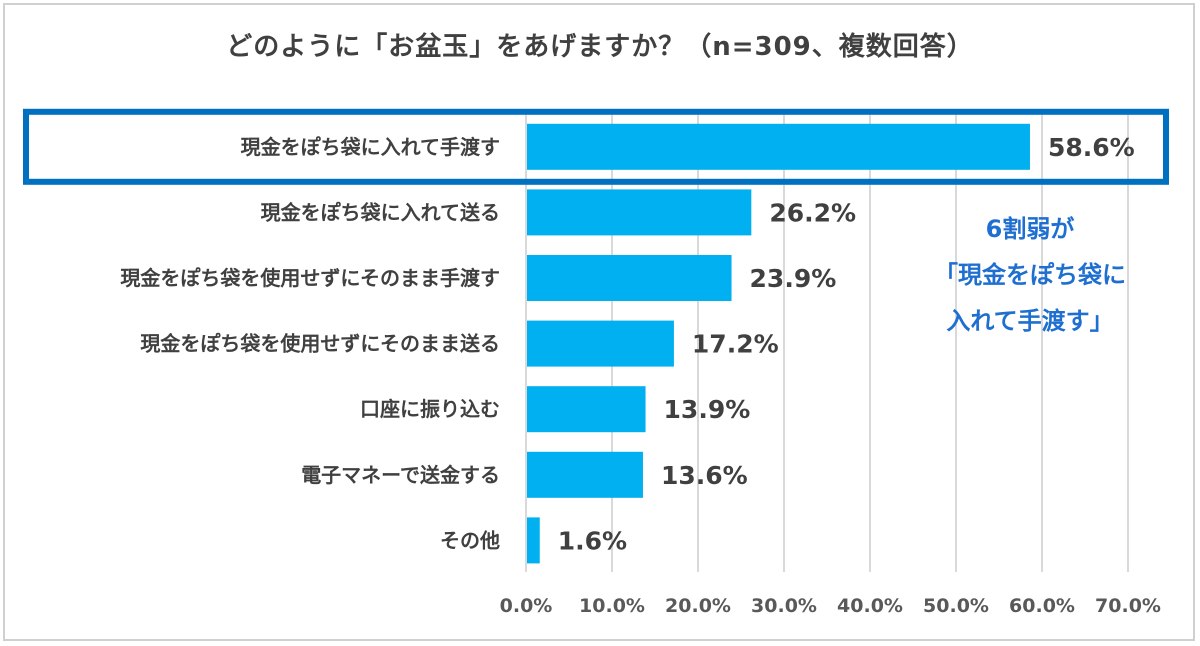 This screenshot has height=646, width=1200. I want to click on highlight-box, so click(596, 146).